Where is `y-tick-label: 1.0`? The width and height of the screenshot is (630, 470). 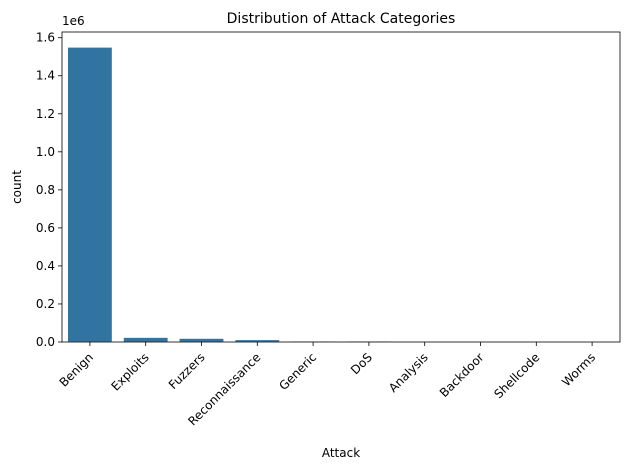 y-tick-label: 1.0 is located at coordinates (45, 152).